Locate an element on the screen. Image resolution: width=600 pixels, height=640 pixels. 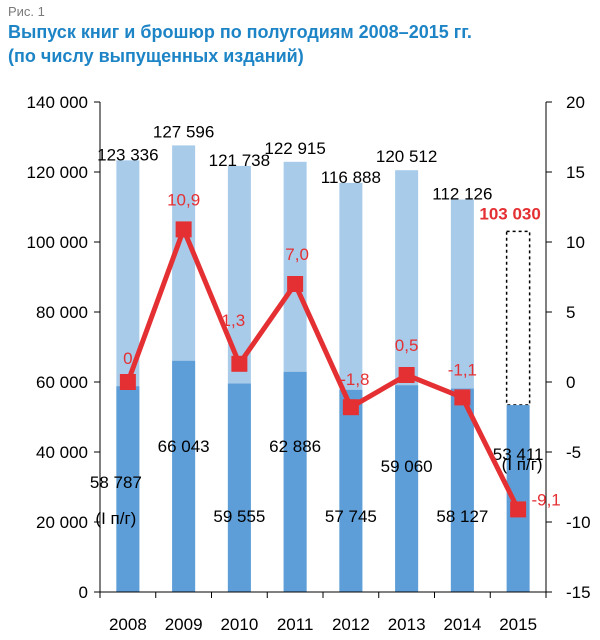
x-tick-label: 2009 is located at coordinates (184, 624).